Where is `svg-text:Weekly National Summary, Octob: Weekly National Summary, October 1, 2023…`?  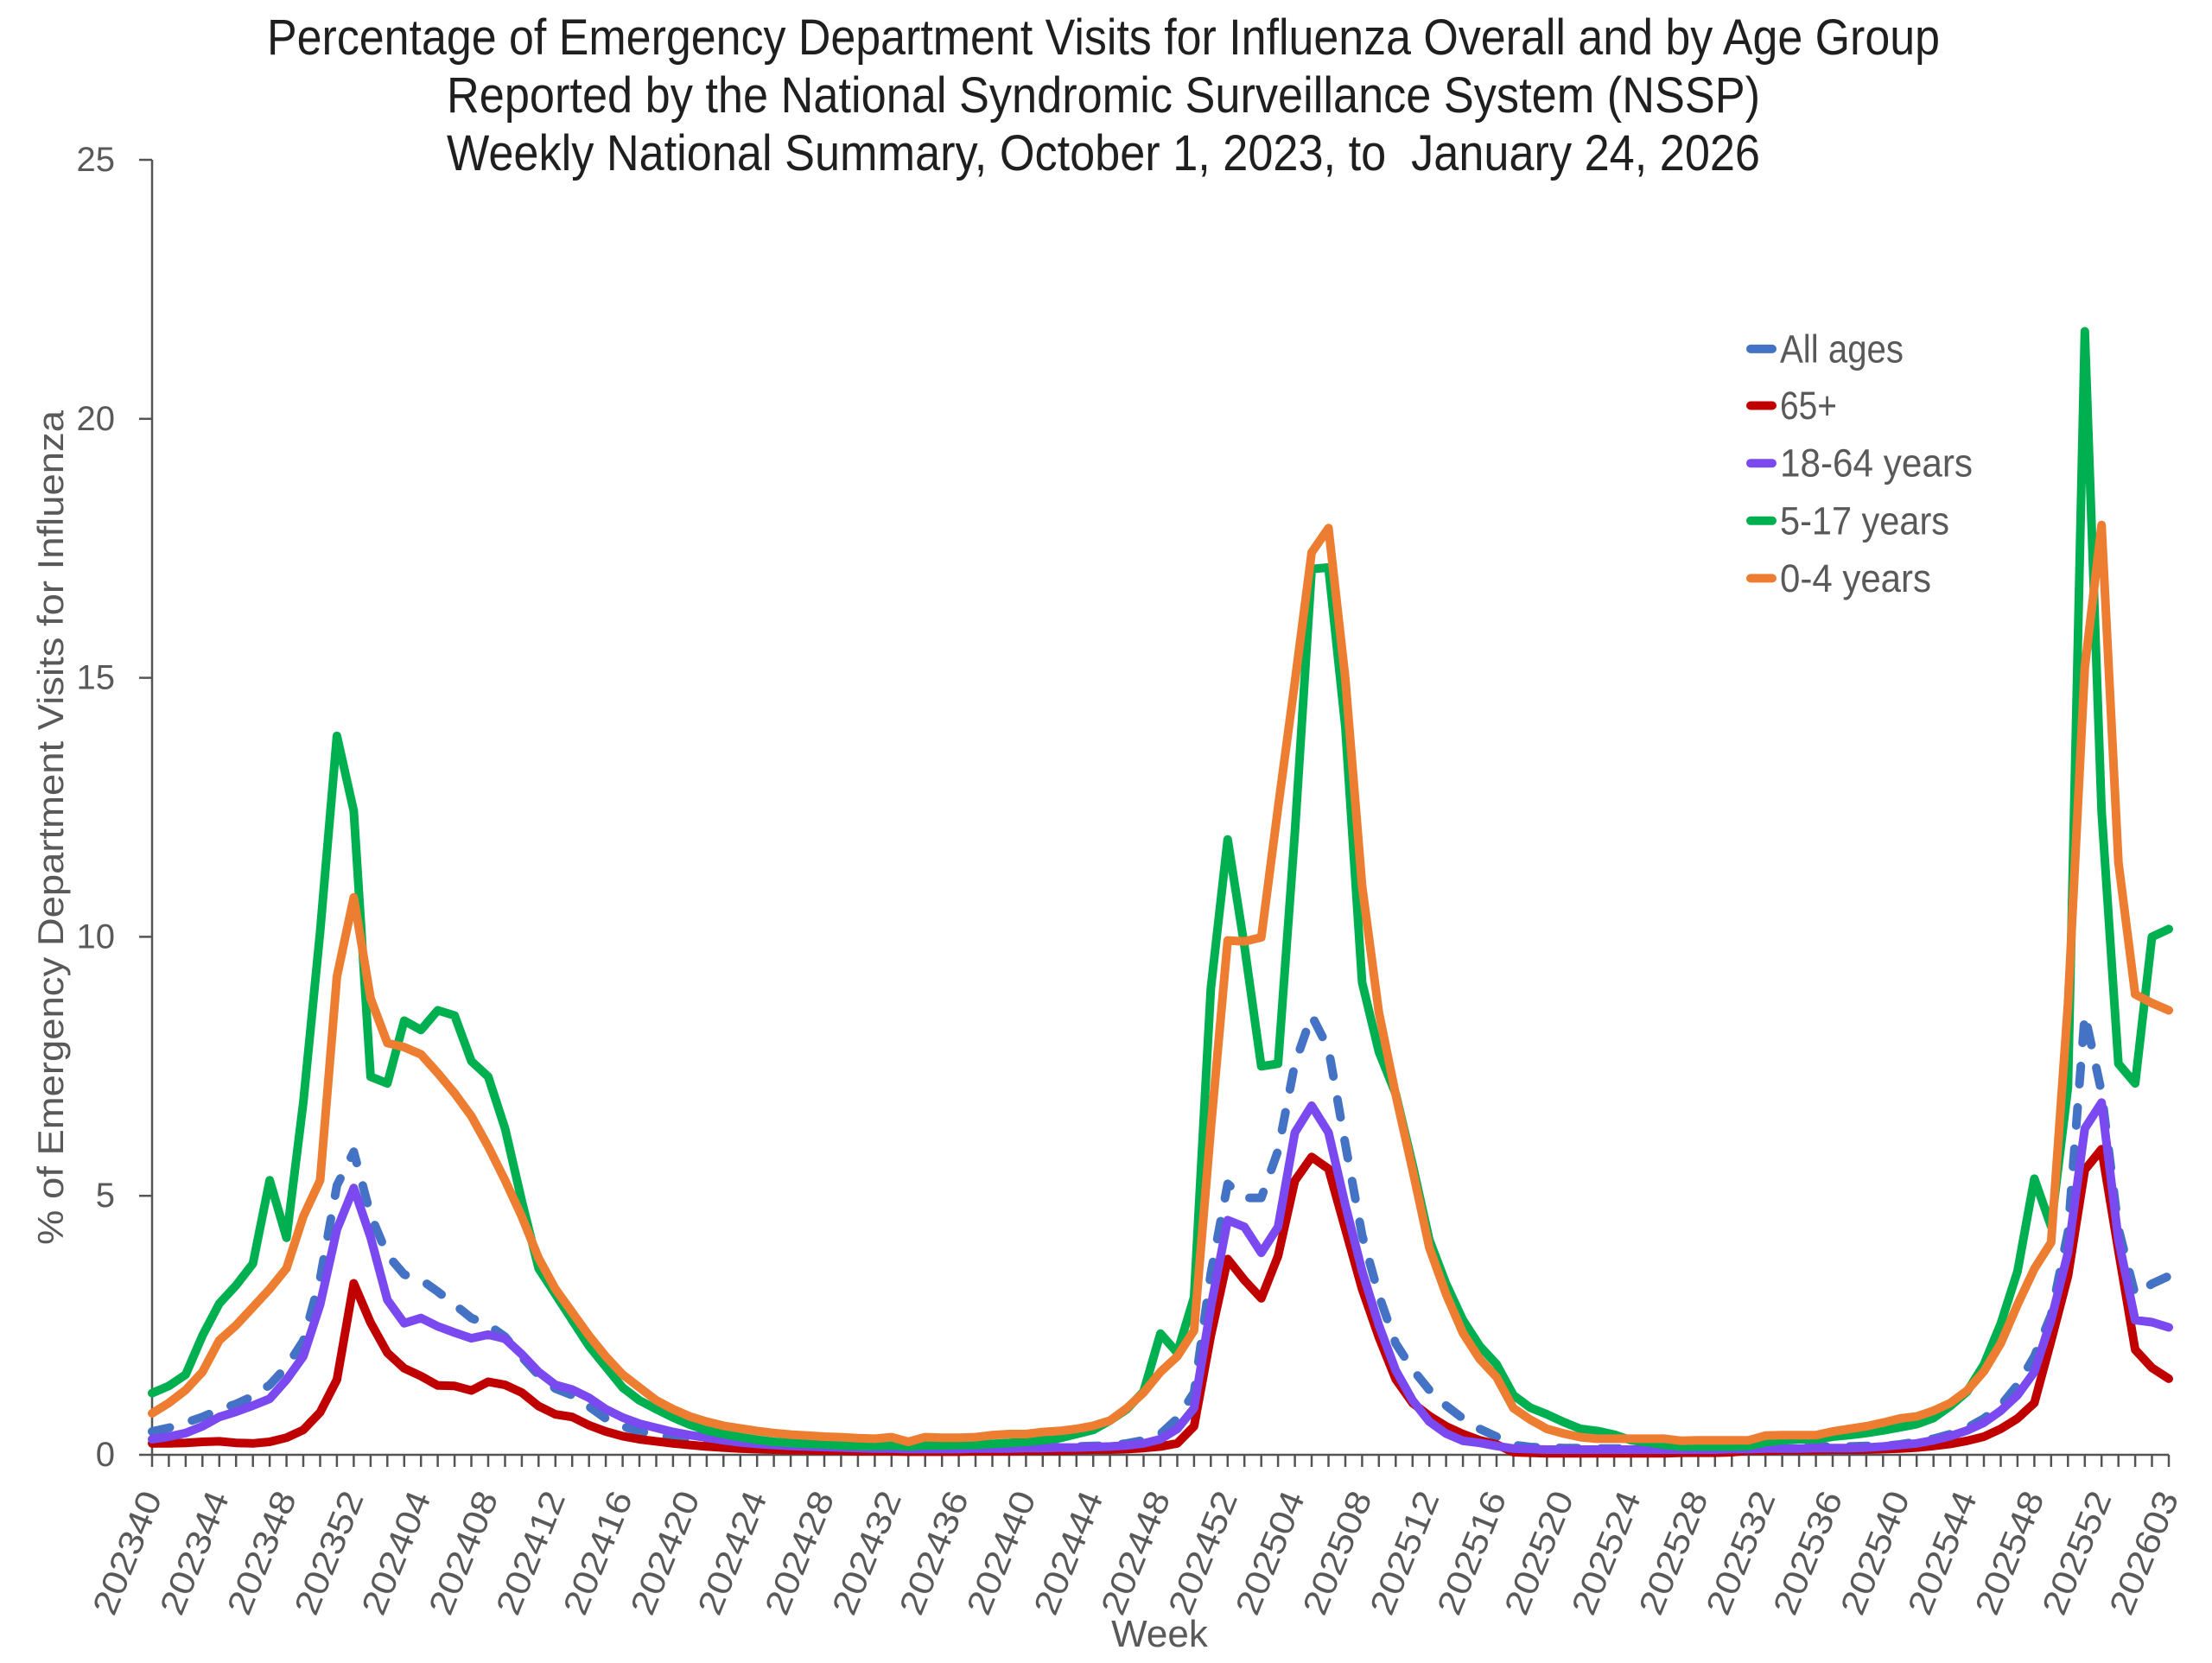 svg-text:Weekly National Summary, Octob: Weekly National Summary, October 1, 2023… is located at coordinates (1103, 153).